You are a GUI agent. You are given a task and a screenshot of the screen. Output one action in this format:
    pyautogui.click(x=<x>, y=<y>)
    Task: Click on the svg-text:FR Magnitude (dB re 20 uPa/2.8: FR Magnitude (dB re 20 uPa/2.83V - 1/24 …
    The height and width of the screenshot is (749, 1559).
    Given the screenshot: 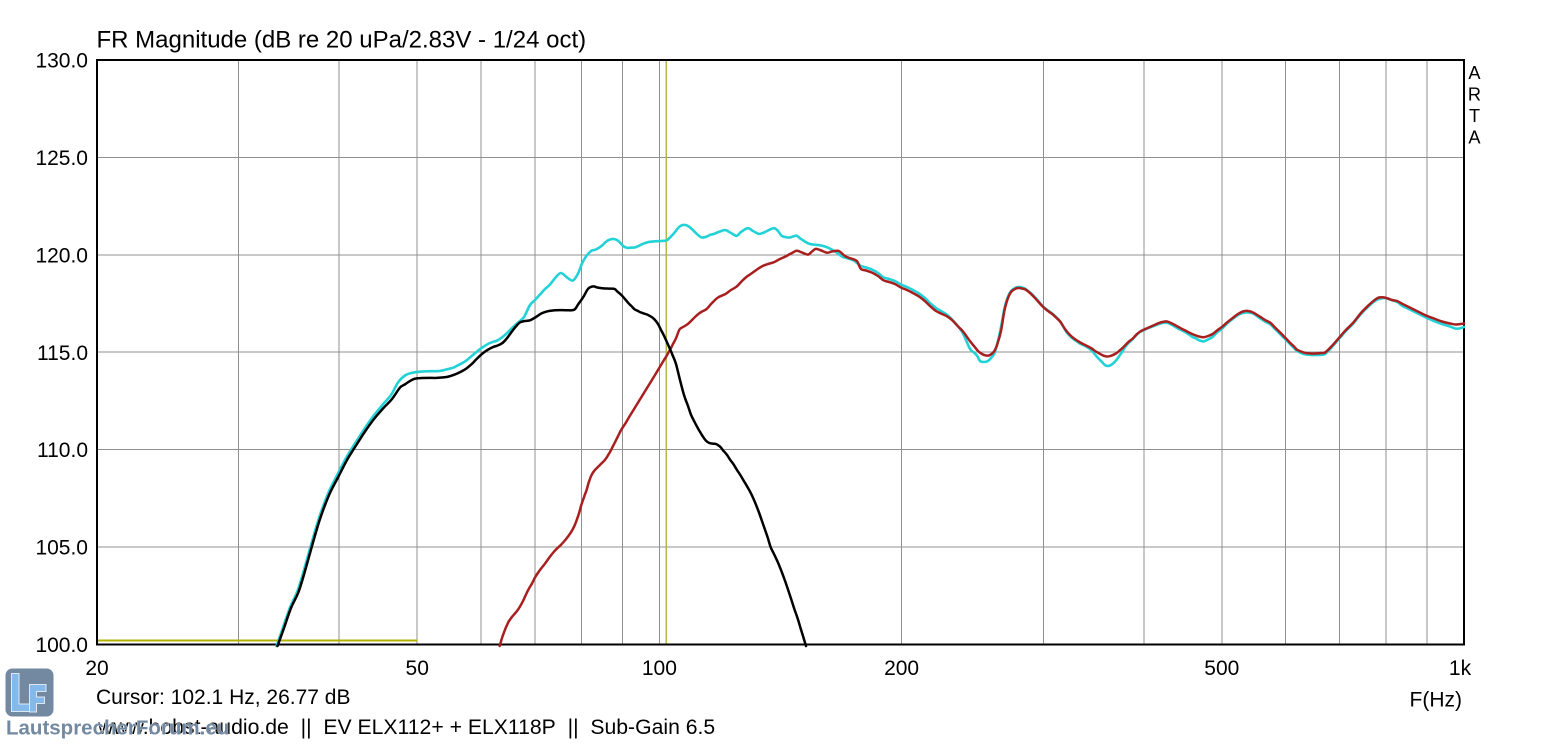 What is the action you would take?
    pyautogui.click(x=342, y=40)
    